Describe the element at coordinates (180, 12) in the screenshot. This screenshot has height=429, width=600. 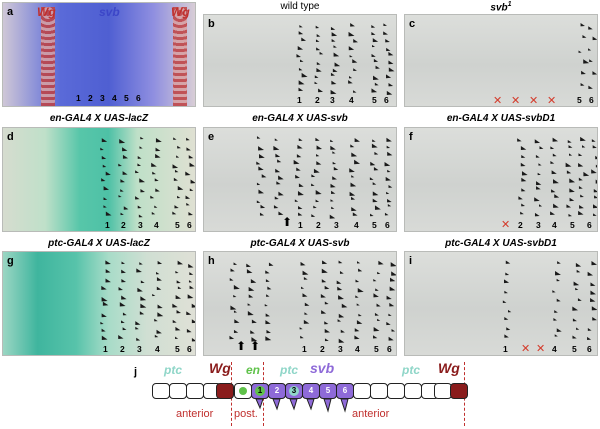
I see `header-wg-right: Wg` at that location.